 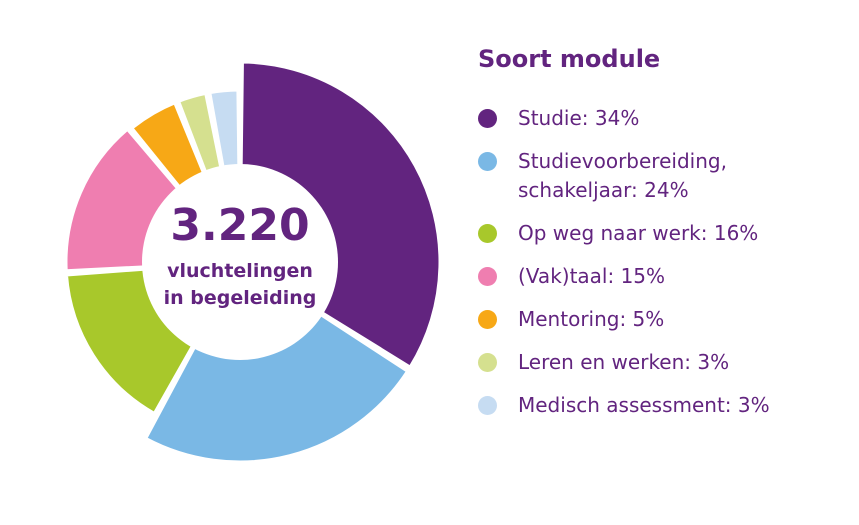 I want to click on legend-item: Op weg naar werk: 16%, so click(x=663, y=233).